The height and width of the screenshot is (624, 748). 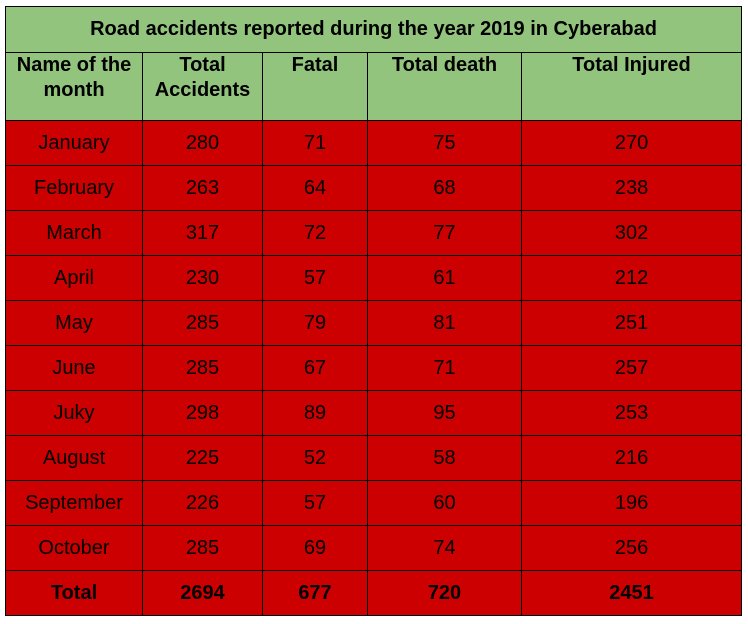 I want to click on month-cell: May, so click(x=74, y=323).